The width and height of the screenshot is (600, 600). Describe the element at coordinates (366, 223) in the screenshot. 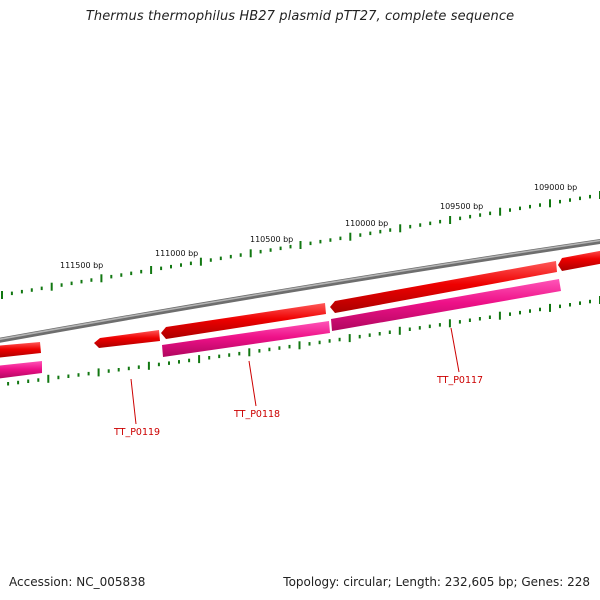

I see `ruler-label: 110000 bp` at that location.